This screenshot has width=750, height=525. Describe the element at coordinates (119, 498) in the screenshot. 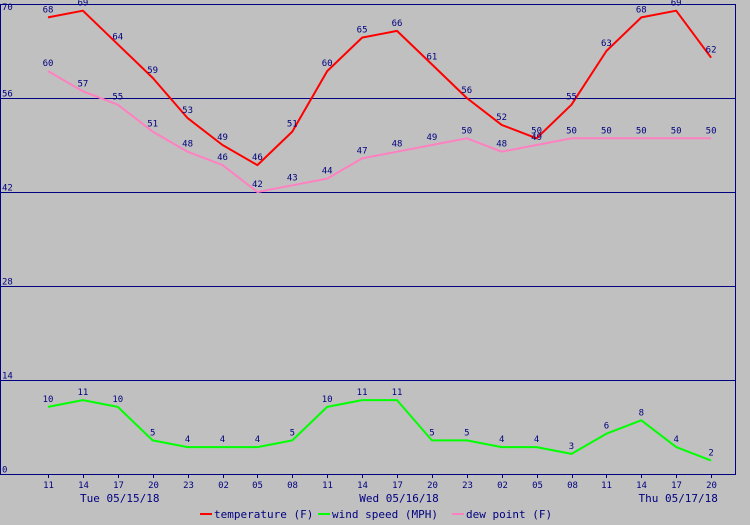

I see `date-label: Tue 05/15/18` at that location.